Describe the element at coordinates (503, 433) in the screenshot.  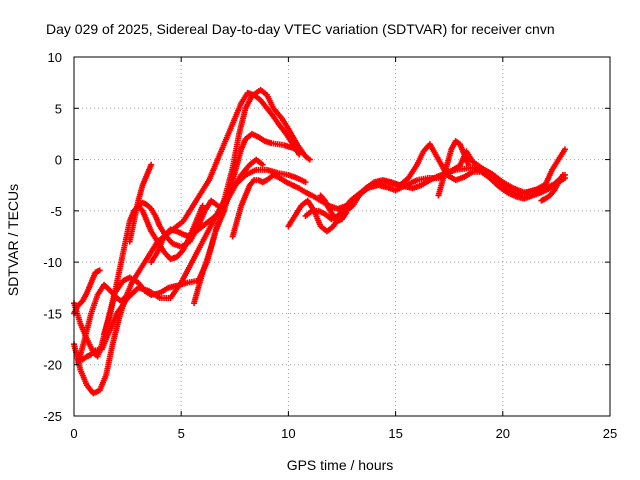
I see `x-tick-label: 20` at that location.